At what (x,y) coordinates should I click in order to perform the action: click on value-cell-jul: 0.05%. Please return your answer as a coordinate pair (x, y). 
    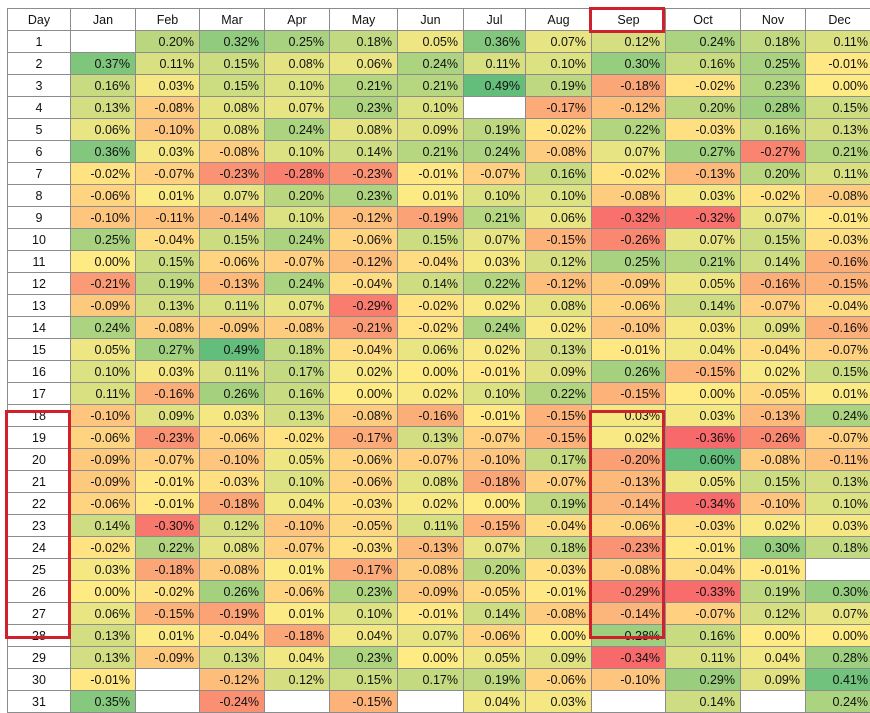
    Looking at the image, I should click on (495, 658).